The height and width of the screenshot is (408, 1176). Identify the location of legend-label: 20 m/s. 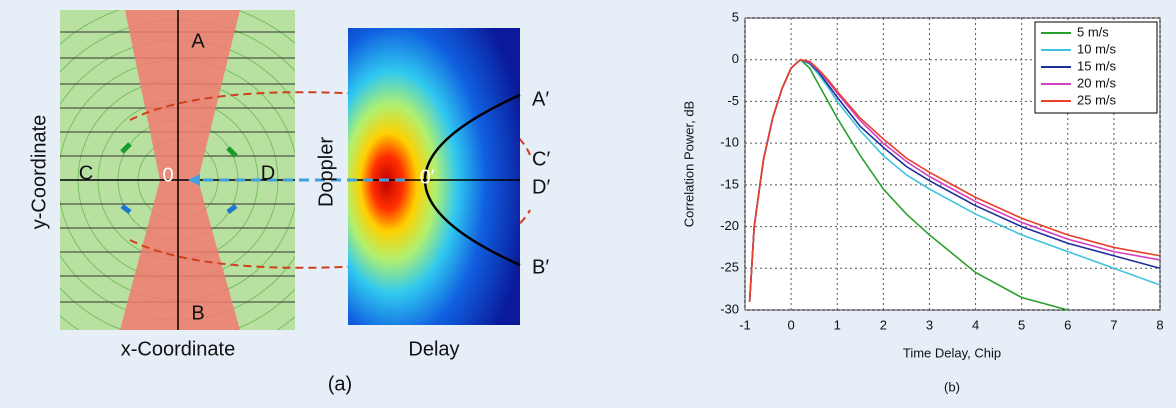
(1097, 82).